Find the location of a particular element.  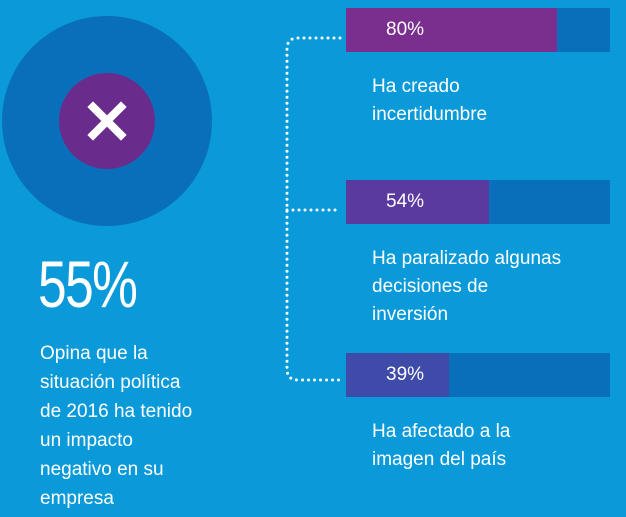

value-label: 54% is located at coordinates (405, 201).